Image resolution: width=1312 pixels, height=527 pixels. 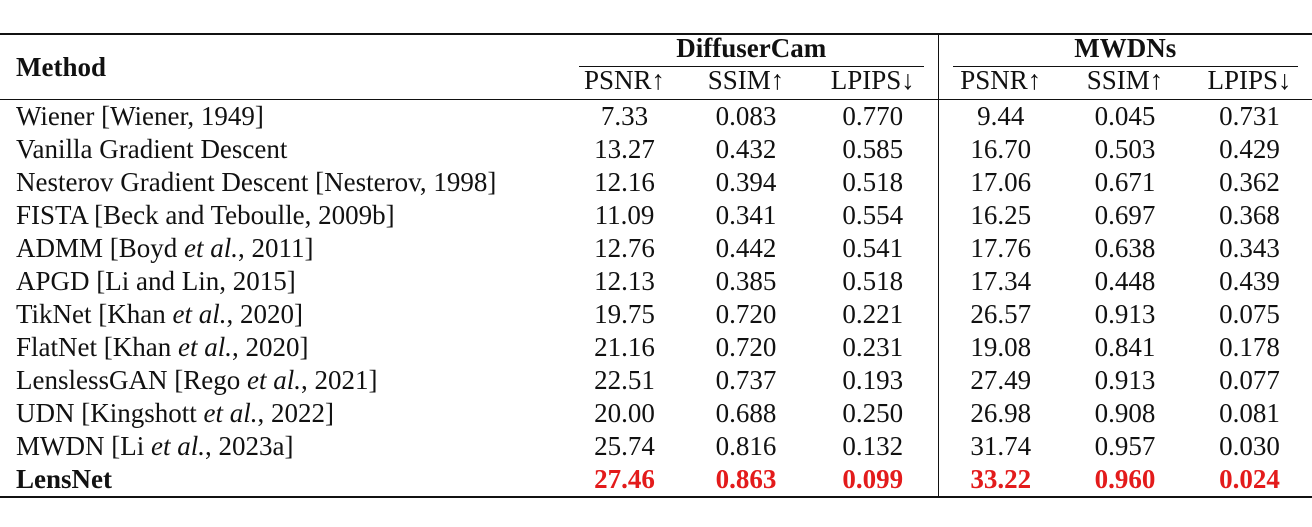 What do you see at coordinates (100, 248) in the screenshot?
I see `method-name-text: ADMM [Boyd` at bounding box center [100, 248].